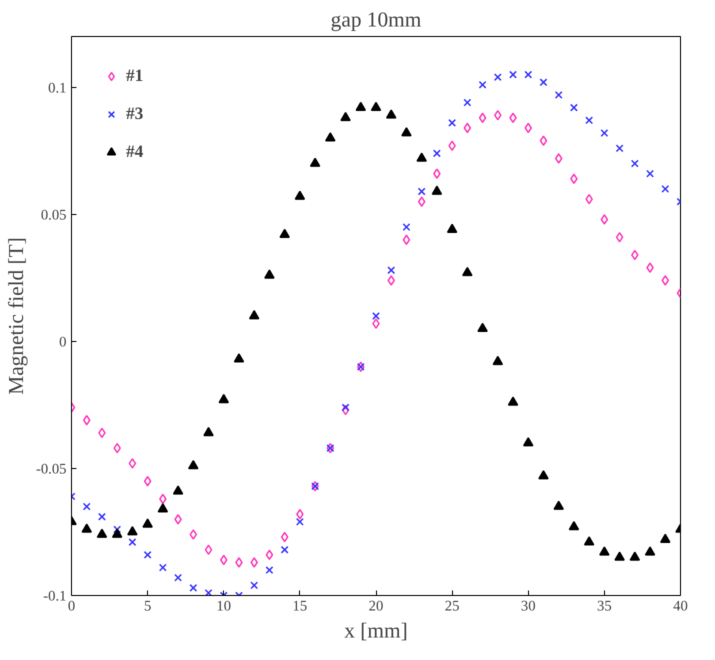  I want to click on y-tick-label: -0.05, so click(51, 469).